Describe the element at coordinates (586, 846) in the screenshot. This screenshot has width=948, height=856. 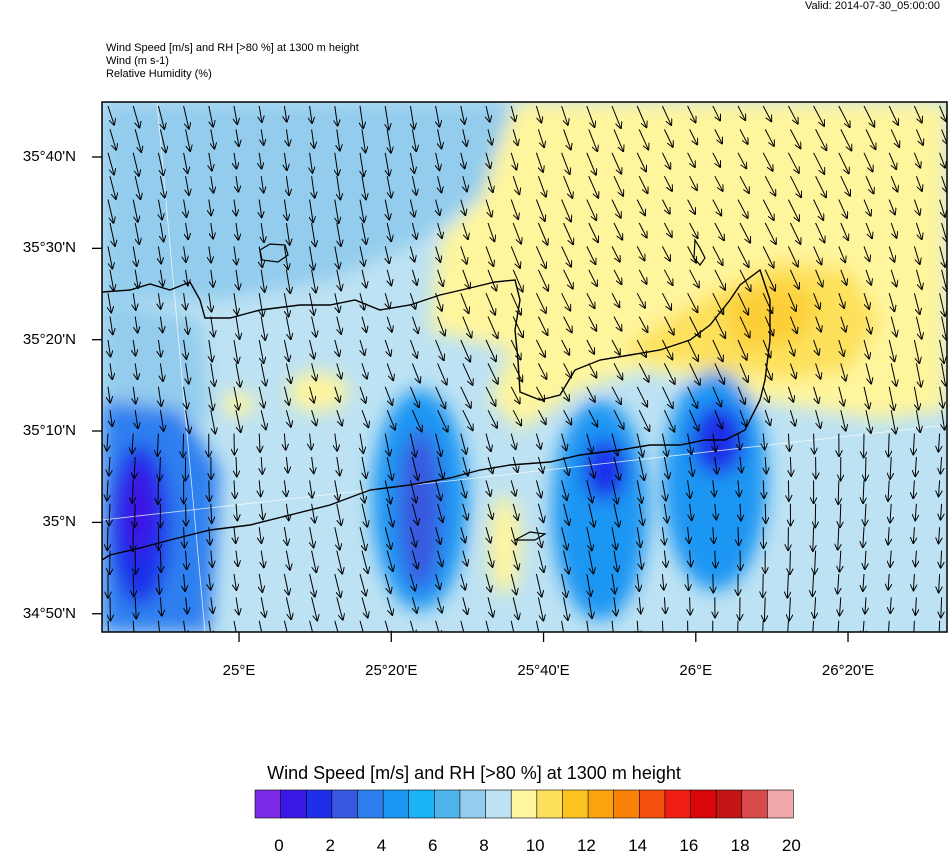
I see `colorbar-label: 12` at that location.